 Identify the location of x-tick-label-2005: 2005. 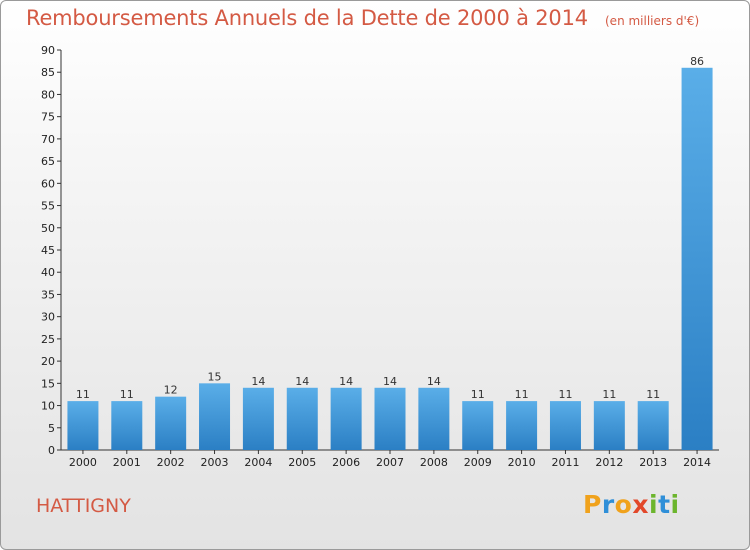
(302, 462).